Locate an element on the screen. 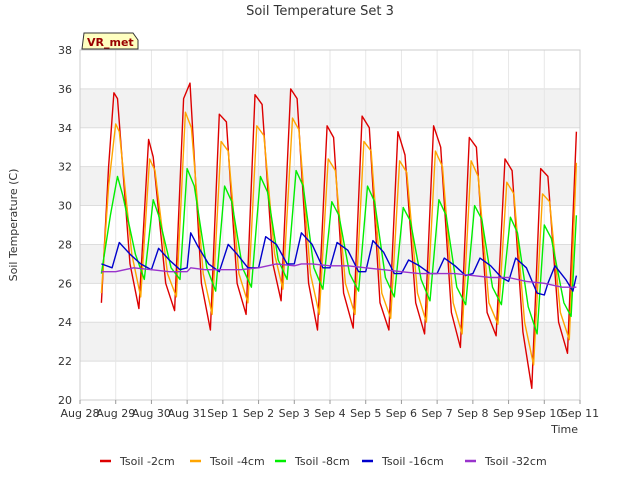 Image resolution: width=640 pixels, height=480 pixels. y-tick-label: 26 is located at coordinates (65, 283).